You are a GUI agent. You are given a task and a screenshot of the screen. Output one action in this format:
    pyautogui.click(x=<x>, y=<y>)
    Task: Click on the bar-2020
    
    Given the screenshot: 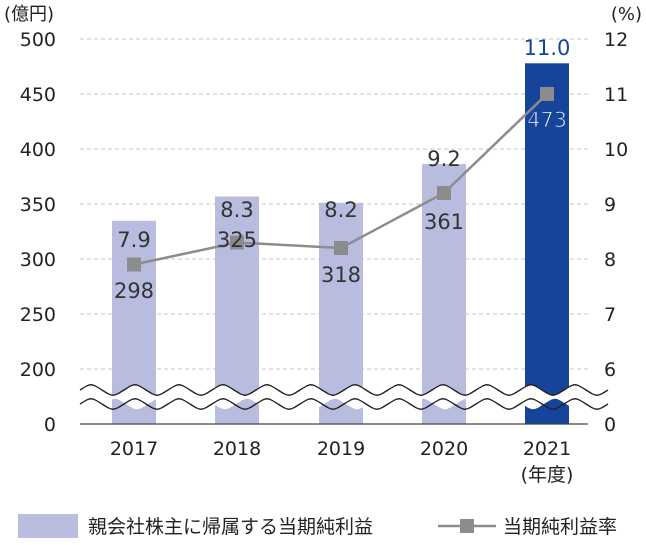 What is the action you would take?
    pyautogui.click(x=444, y=294)
    